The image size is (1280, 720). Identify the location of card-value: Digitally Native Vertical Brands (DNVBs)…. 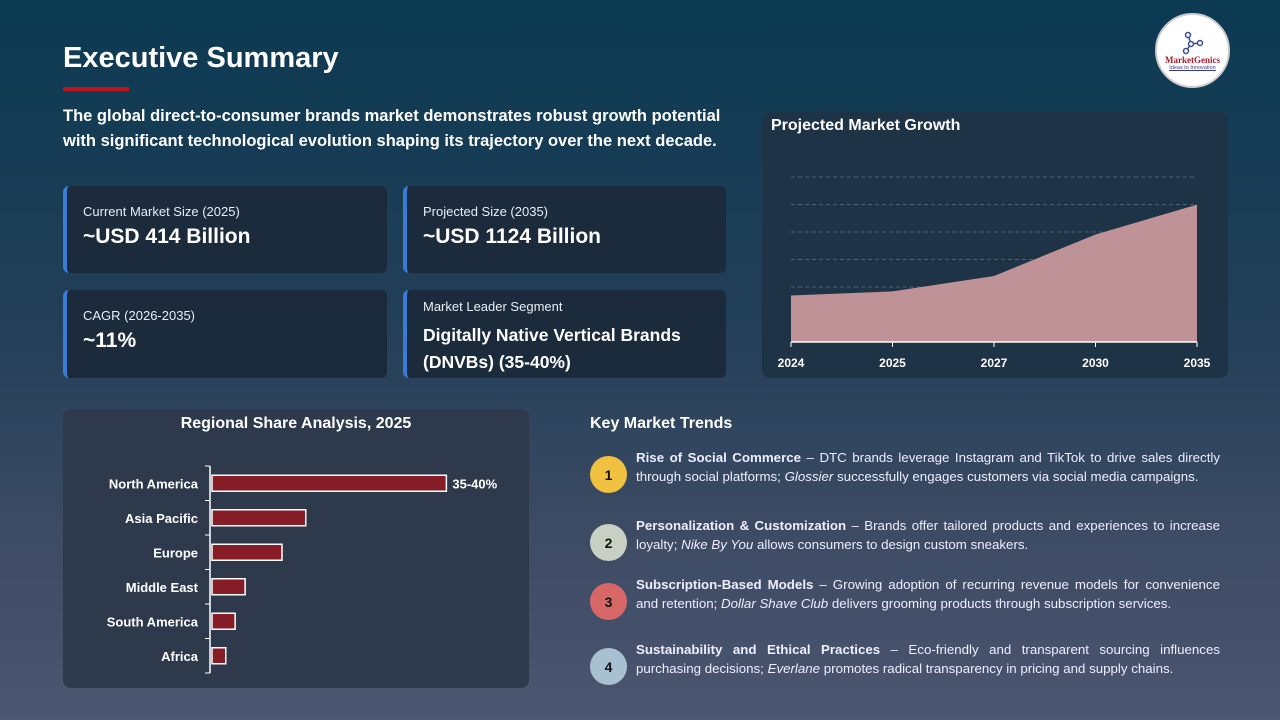
(552, 348).